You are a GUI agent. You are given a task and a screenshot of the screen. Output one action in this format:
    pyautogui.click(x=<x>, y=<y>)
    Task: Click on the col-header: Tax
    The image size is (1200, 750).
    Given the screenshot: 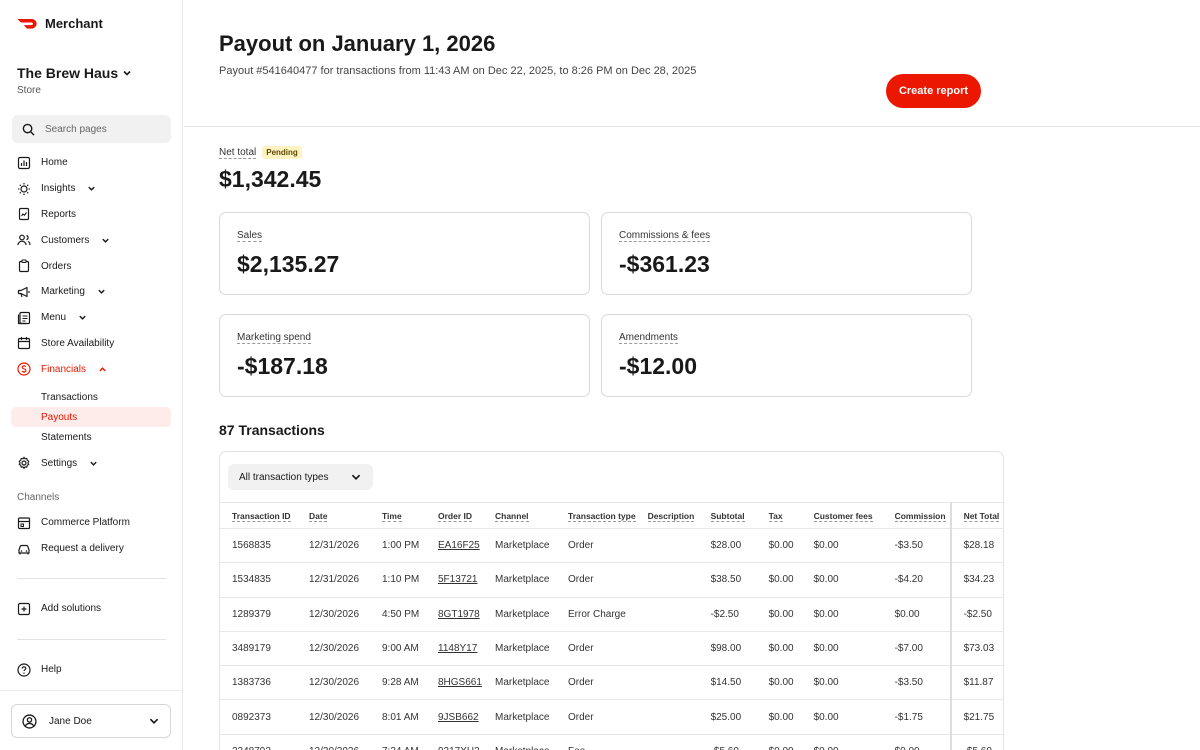 What is the action you would take?
    pyautogui.click(x=779, y=515)
    